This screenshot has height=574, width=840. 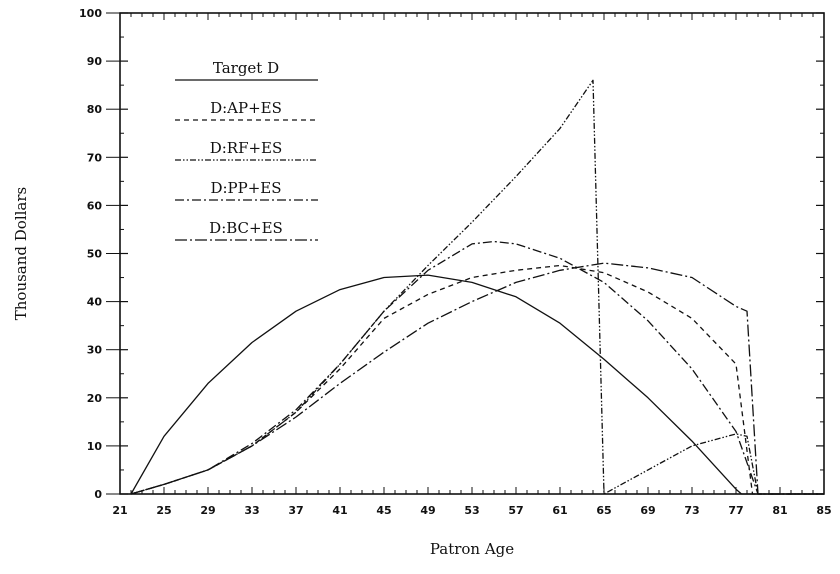 What do you see at coordinates (559, 510) in the screenshot?
I see `x-tick-label: 61` at bounding box center [559, 510].